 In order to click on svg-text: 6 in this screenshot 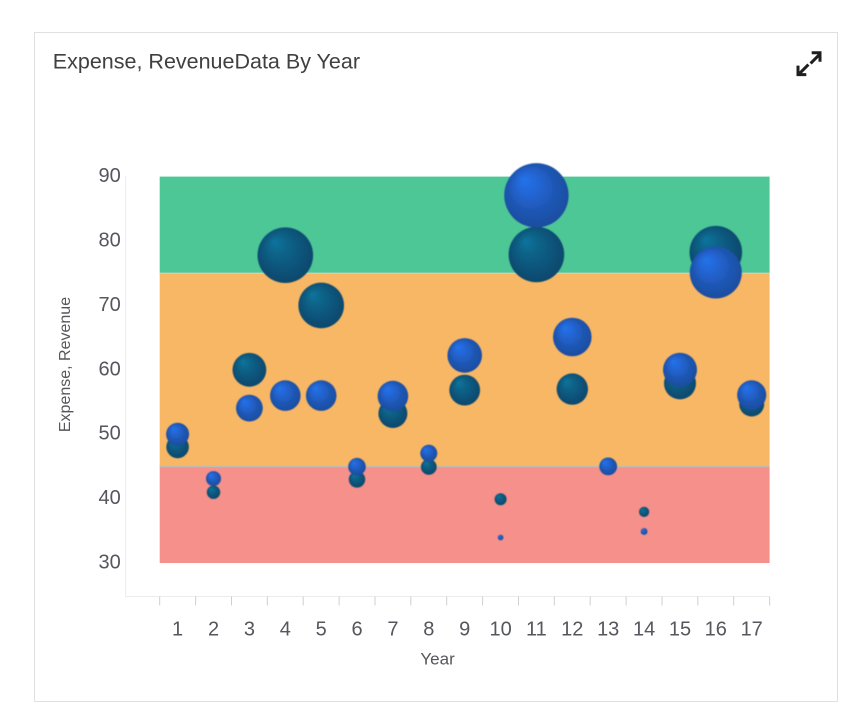, I will do `click(356, 629)`.